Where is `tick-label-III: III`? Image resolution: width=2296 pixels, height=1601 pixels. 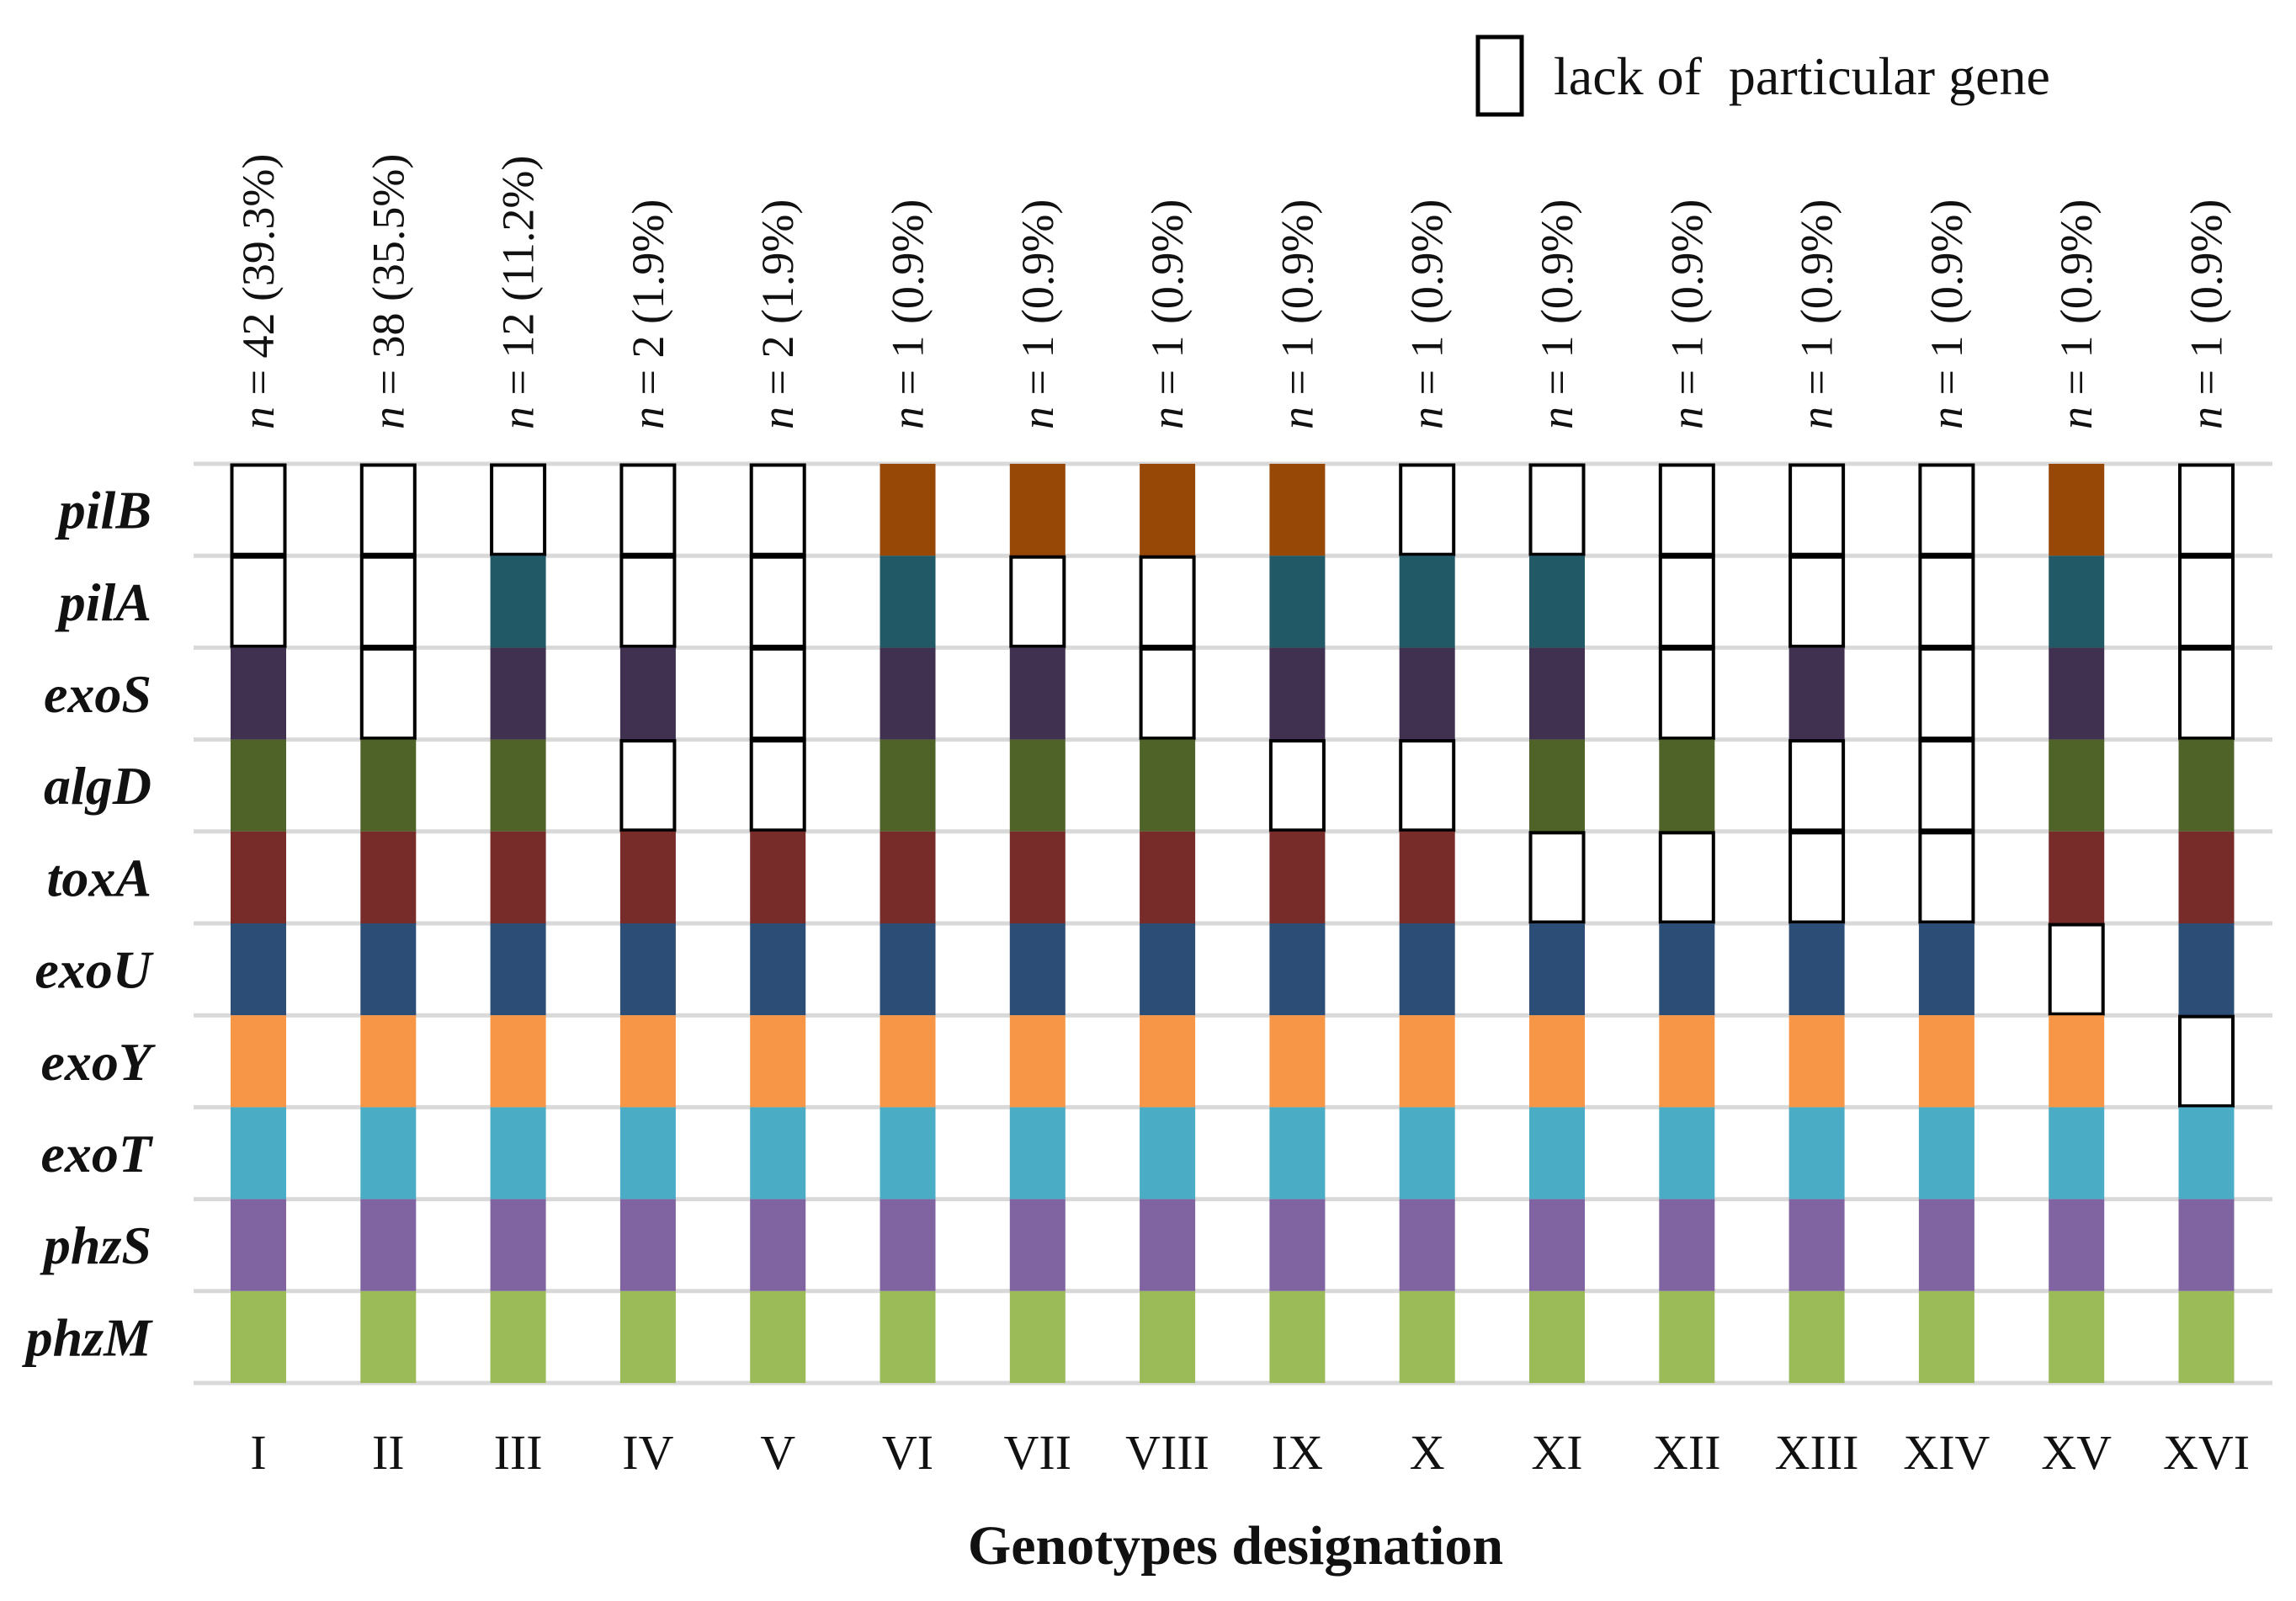
tick-label-III: III is located at coordinates (518, 1452).